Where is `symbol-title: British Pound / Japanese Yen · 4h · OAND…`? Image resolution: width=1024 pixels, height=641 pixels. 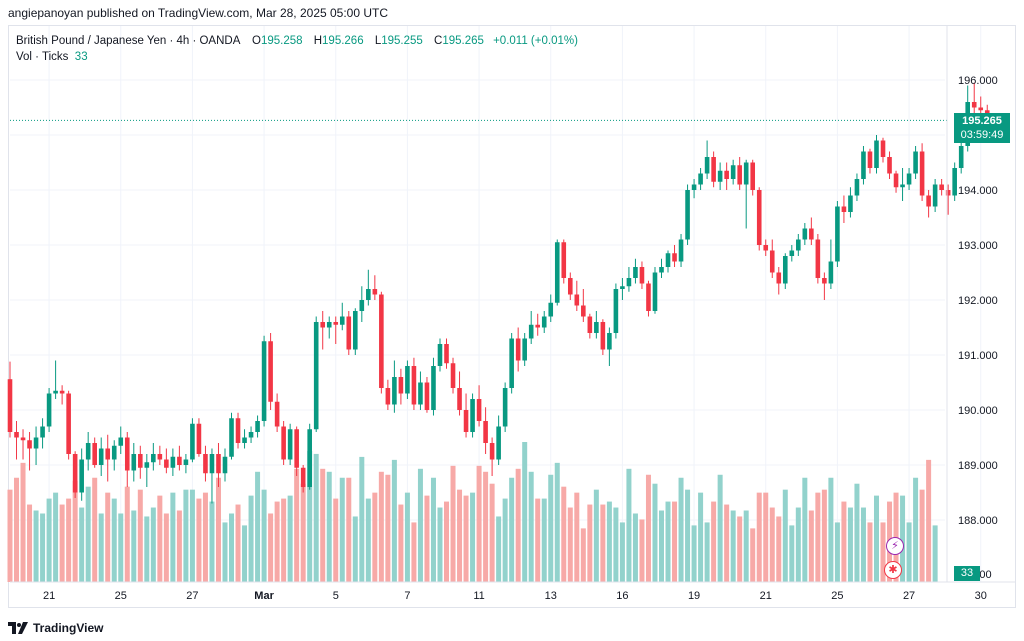 symbol-title: British Pound / Japanese Yen · 4h · OAND… is located at coordinates (128, 41).